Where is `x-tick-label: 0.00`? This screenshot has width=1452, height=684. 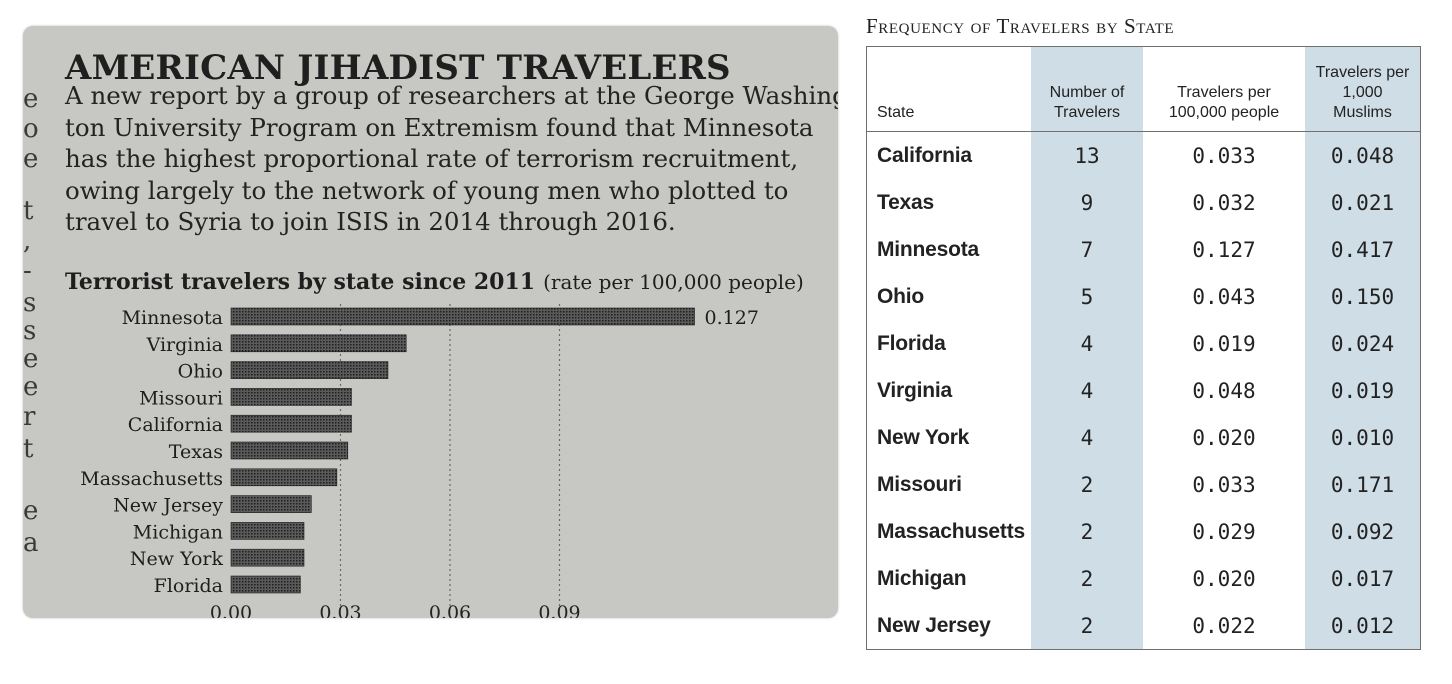 x-tick-label: 0.00 is located at coordinates (231, 610).